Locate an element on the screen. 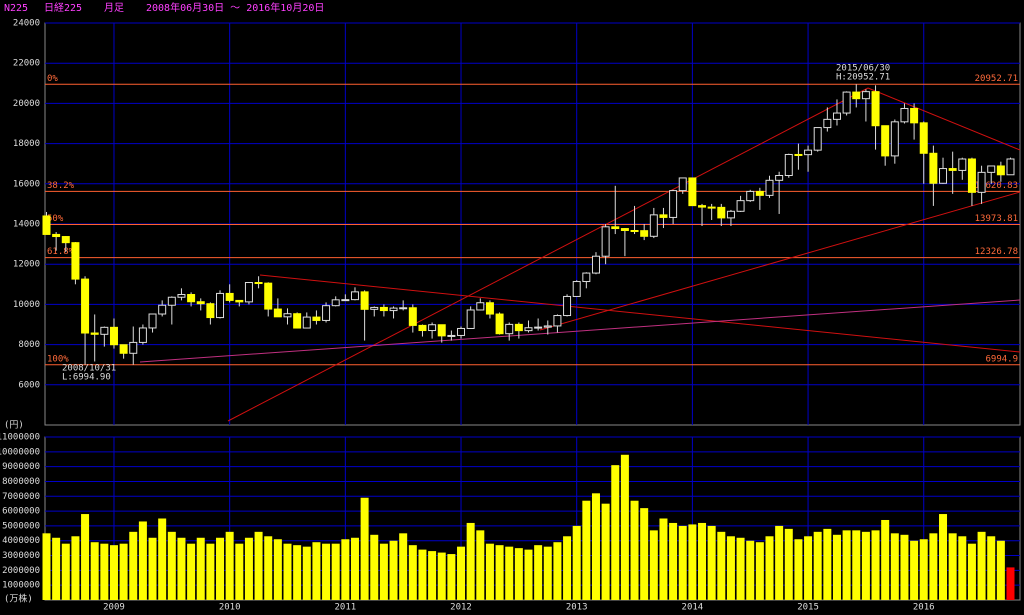 The height and width of the screenshot is (615, 1024). x-tick-label: 2009 is located at coordinates (114, 608).